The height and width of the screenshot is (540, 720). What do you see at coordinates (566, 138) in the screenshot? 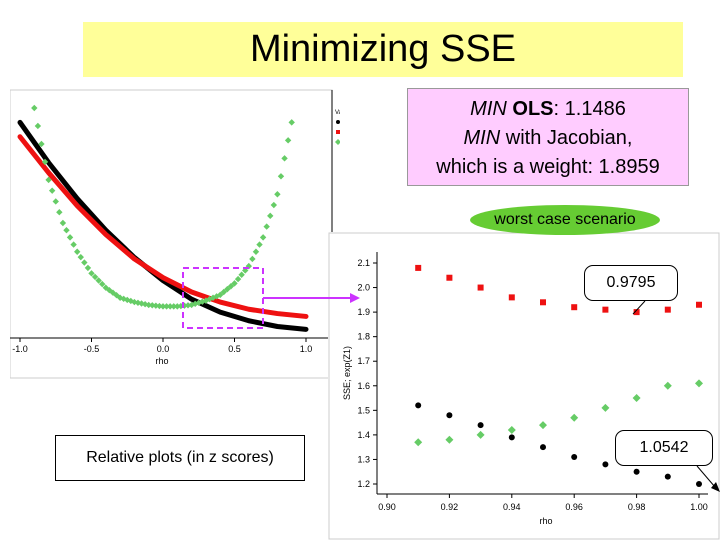
I see `min-jac-text: with Jacobian,` at bounding box center [566, 138].